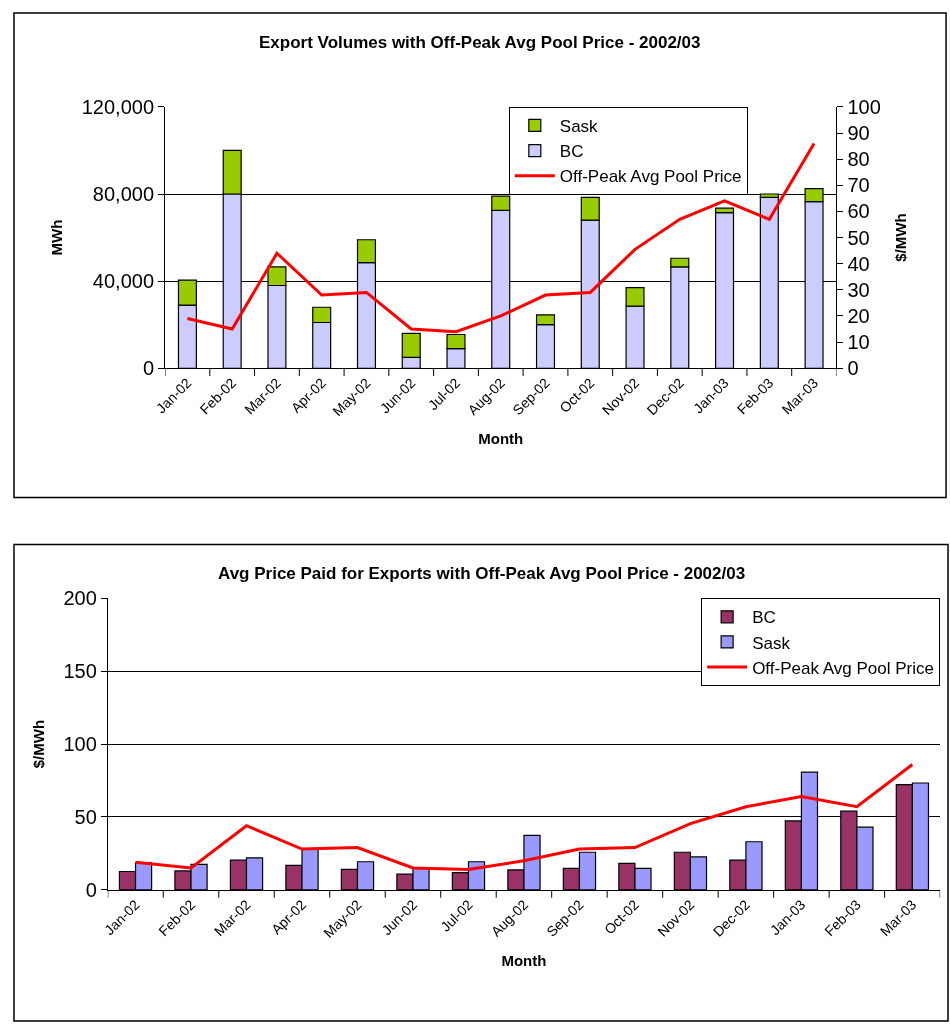  What do you see at coordinates (80, 671) in the screenshot?
I see `y-tick-label: 150` at bounding box center [80, 671].